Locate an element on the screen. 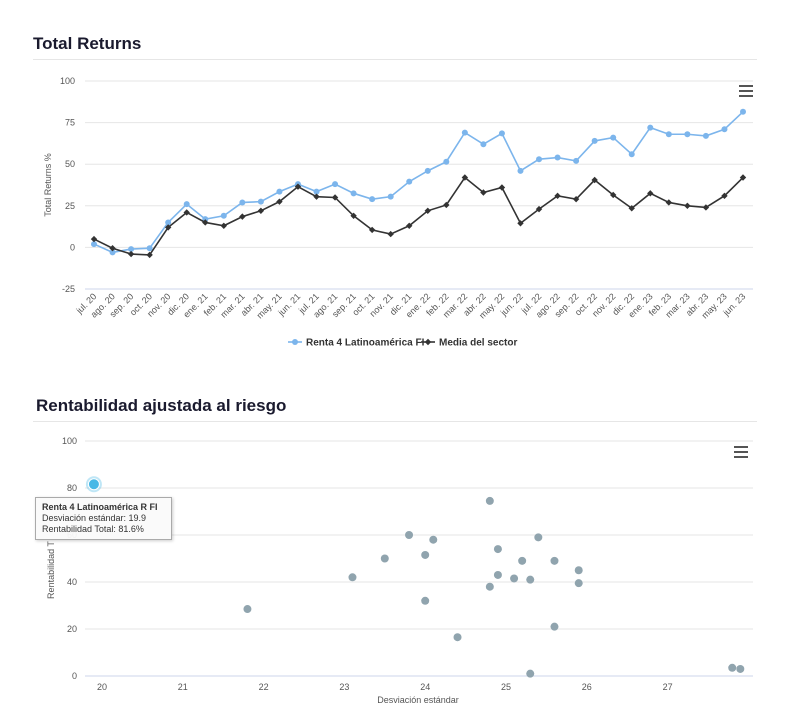 This screenshot has width=807, height=725. x-tick-label: 21 is located at coordinates (183, 687).